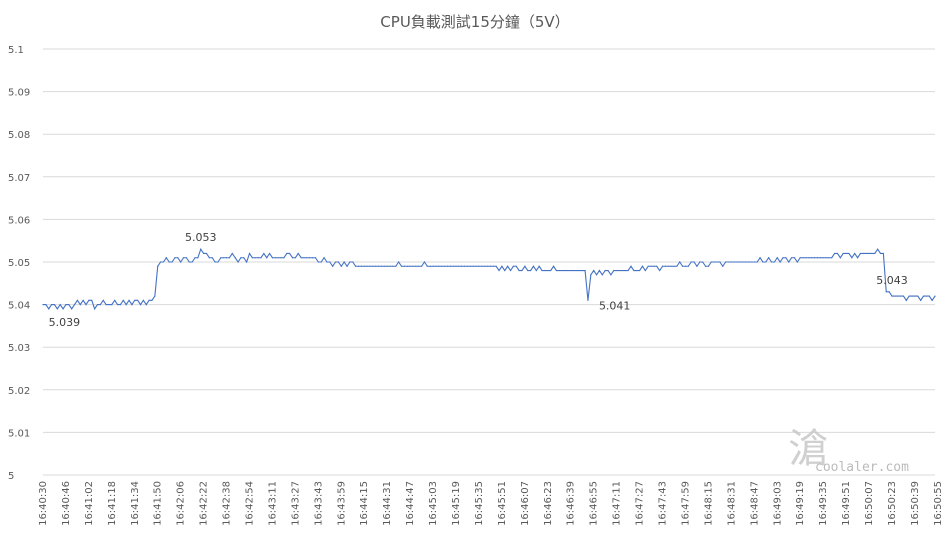 This screenshot has width=951, height=535. What do you see at coordinates (410, 503) in the screenshot?
I see `x-tick-label: 16:44:47` at bounding box center [410, 503].